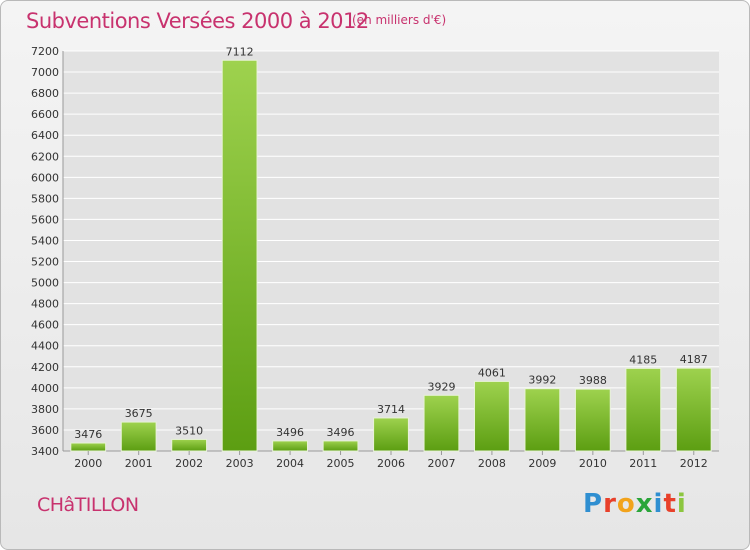  What do you see at coordinates (592, 420) in the screenshot?
I see `bar-2010` at bounding box center [592, 420].